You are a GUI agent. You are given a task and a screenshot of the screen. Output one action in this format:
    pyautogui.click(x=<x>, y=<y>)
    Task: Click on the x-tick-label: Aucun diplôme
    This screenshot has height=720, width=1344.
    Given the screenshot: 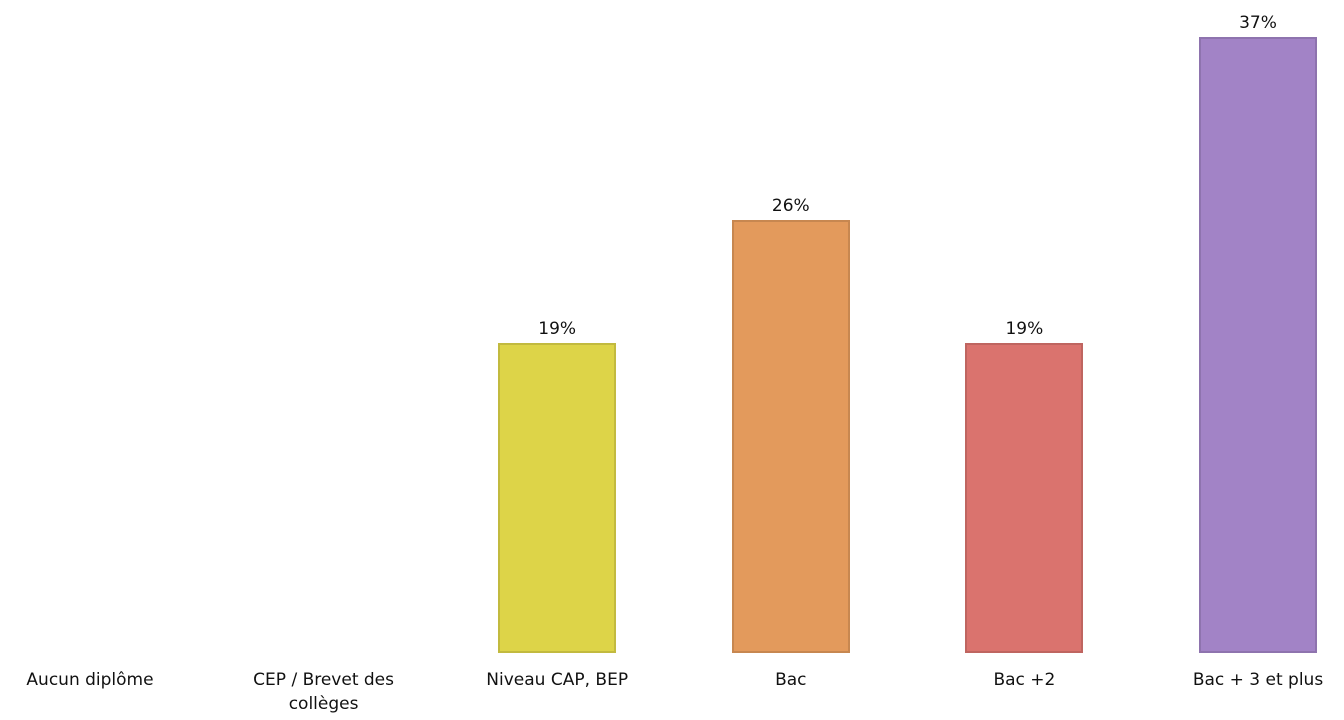 What is the action you would take?
    pyautogui.click(x=90, y=680)
    